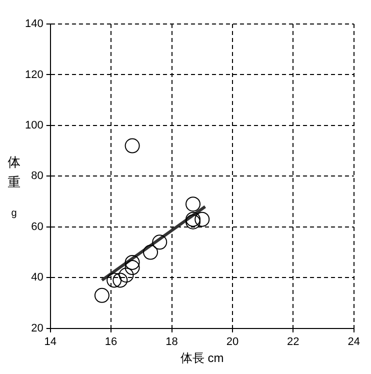  I want to click on x-tick-label: 14, so click(50, 342).